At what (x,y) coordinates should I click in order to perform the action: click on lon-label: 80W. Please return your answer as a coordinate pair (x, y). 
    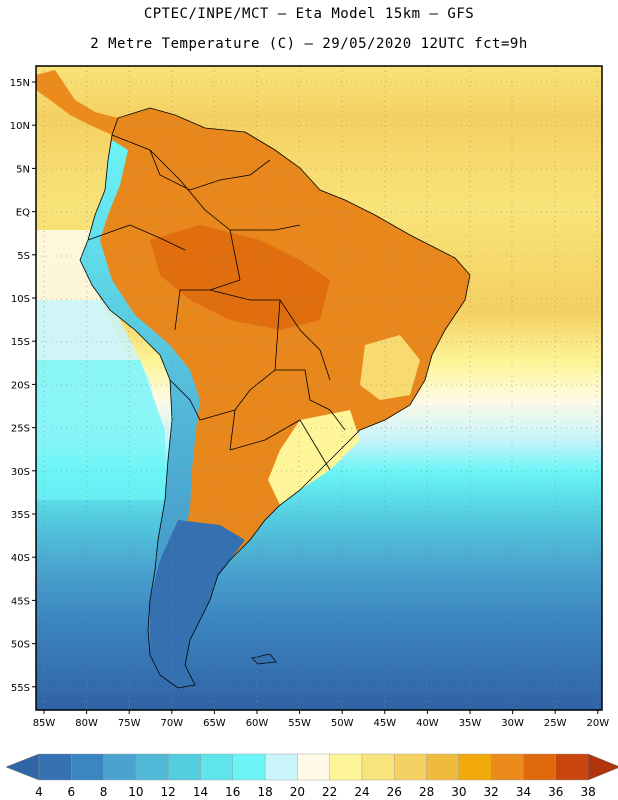
    Looking at the image, I should click on (86, 723).